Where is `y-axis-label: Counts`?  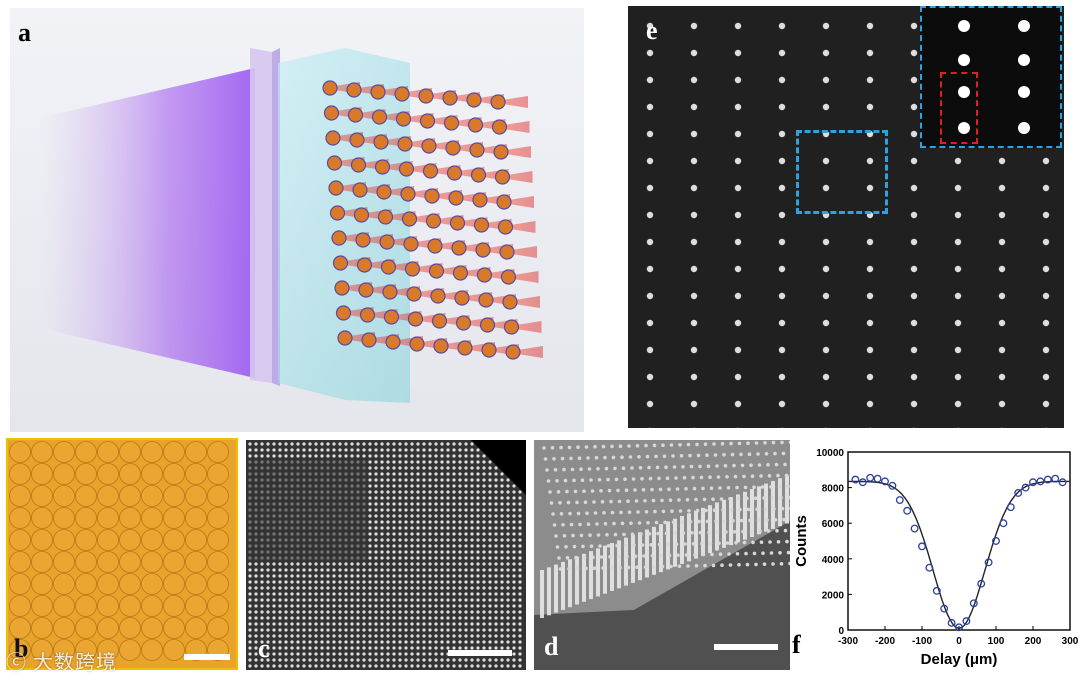
y-axis-label: Counts is located at coordinates (801, 541).